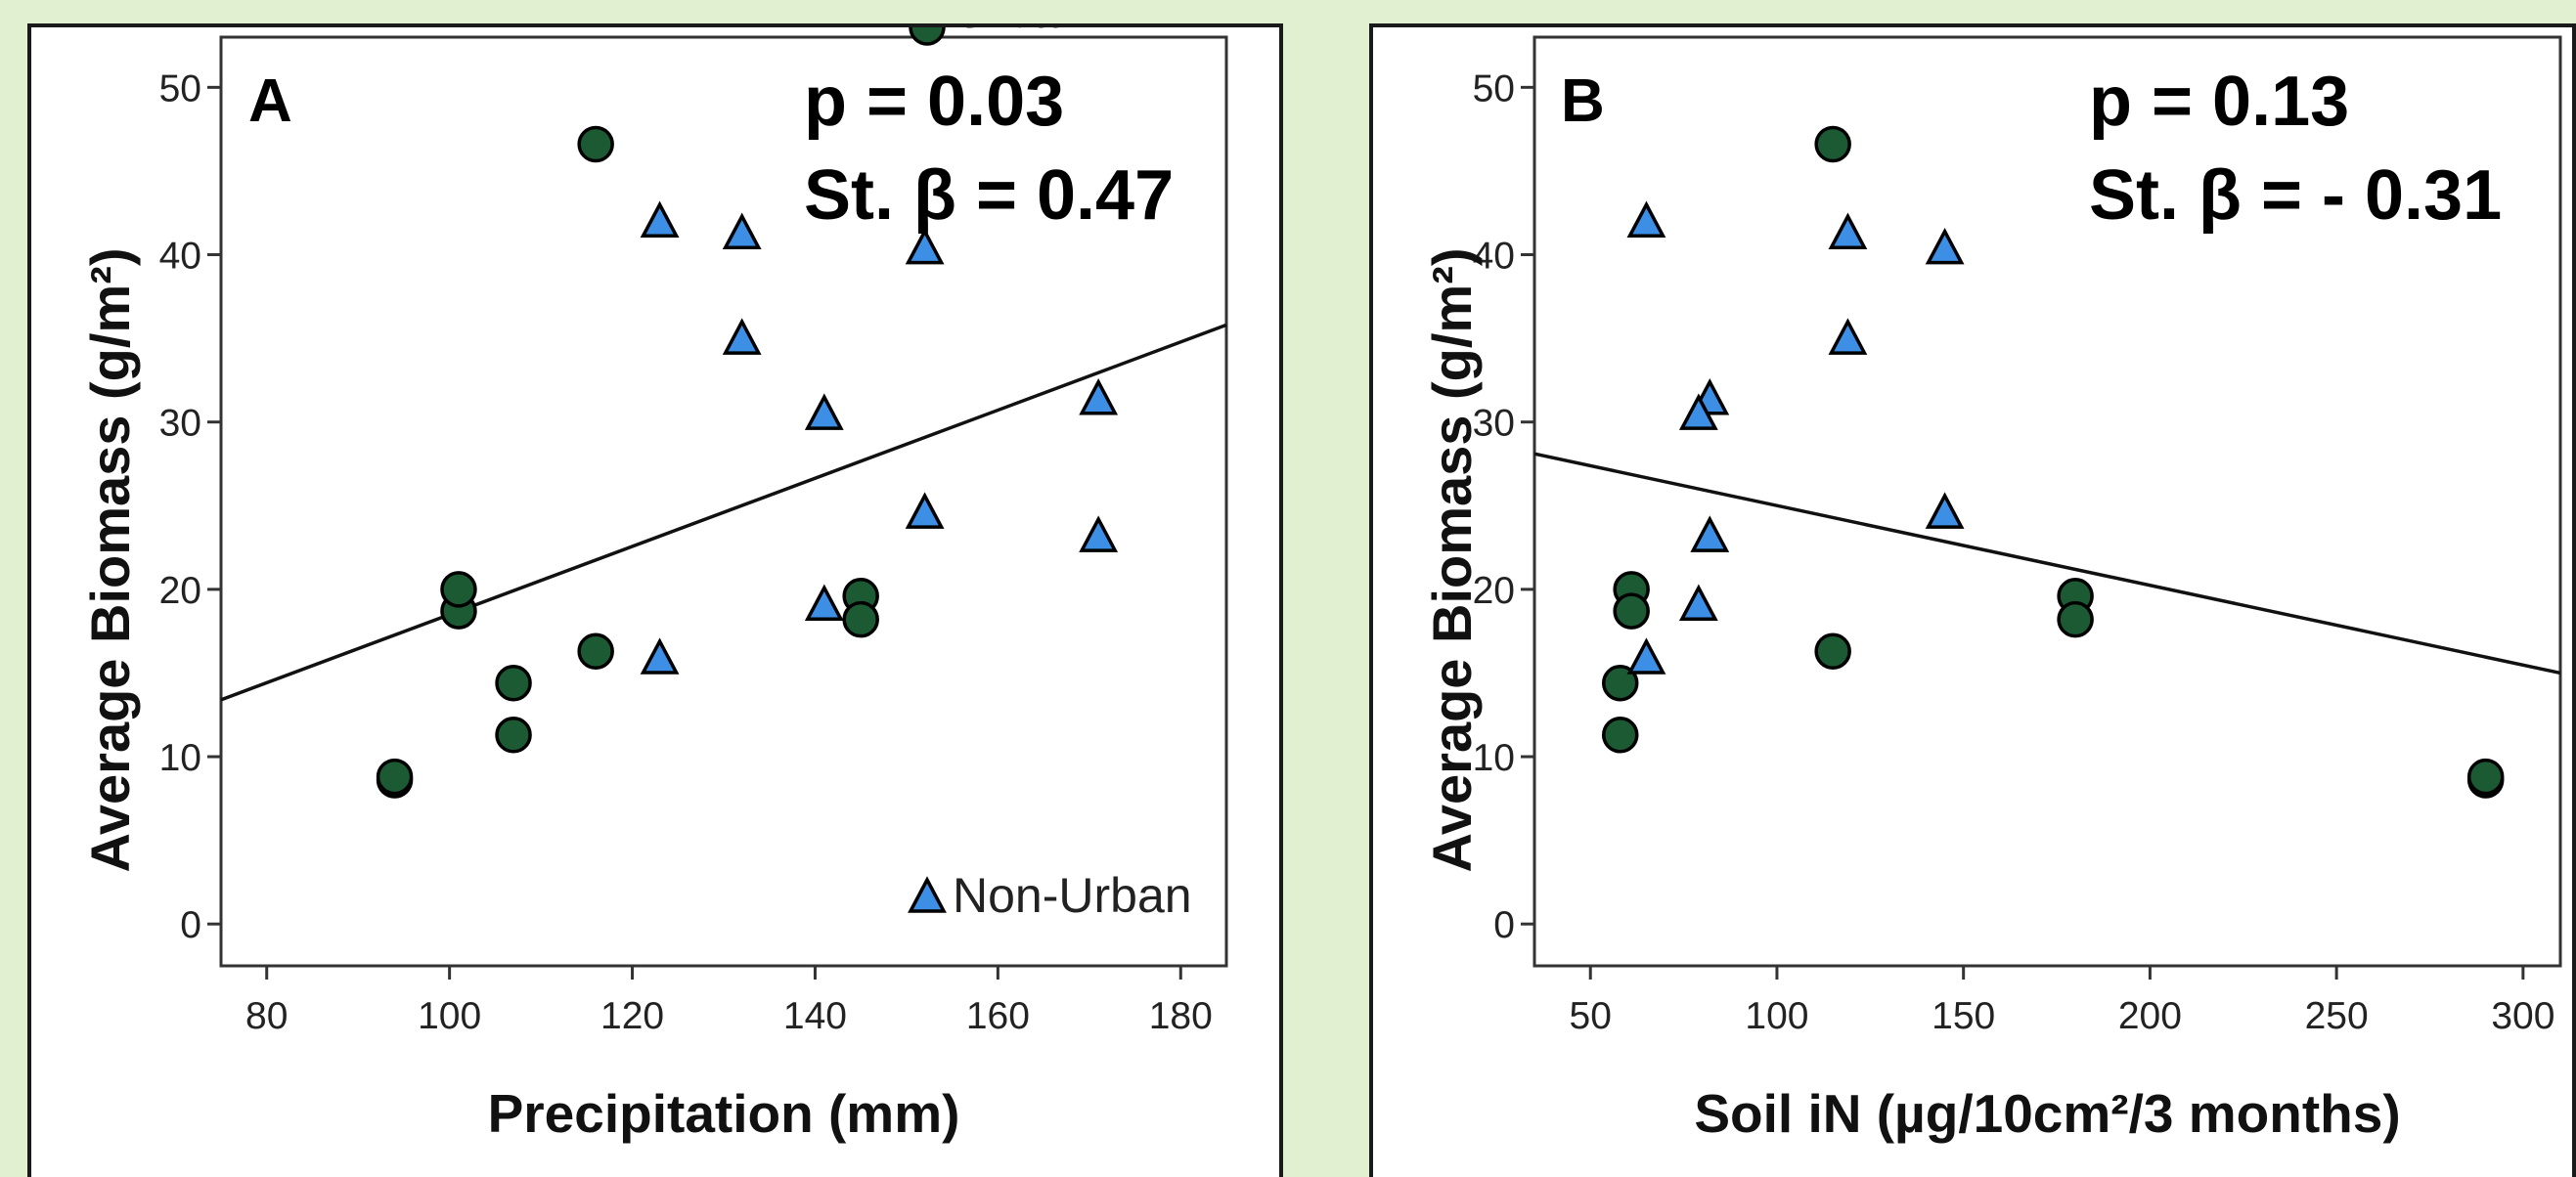 The height and width of the screenshot is (1177, 2576). Describe the element at coordinates (815, 1016) in the screenshot. I see `x-tick-label: 140` at that location.